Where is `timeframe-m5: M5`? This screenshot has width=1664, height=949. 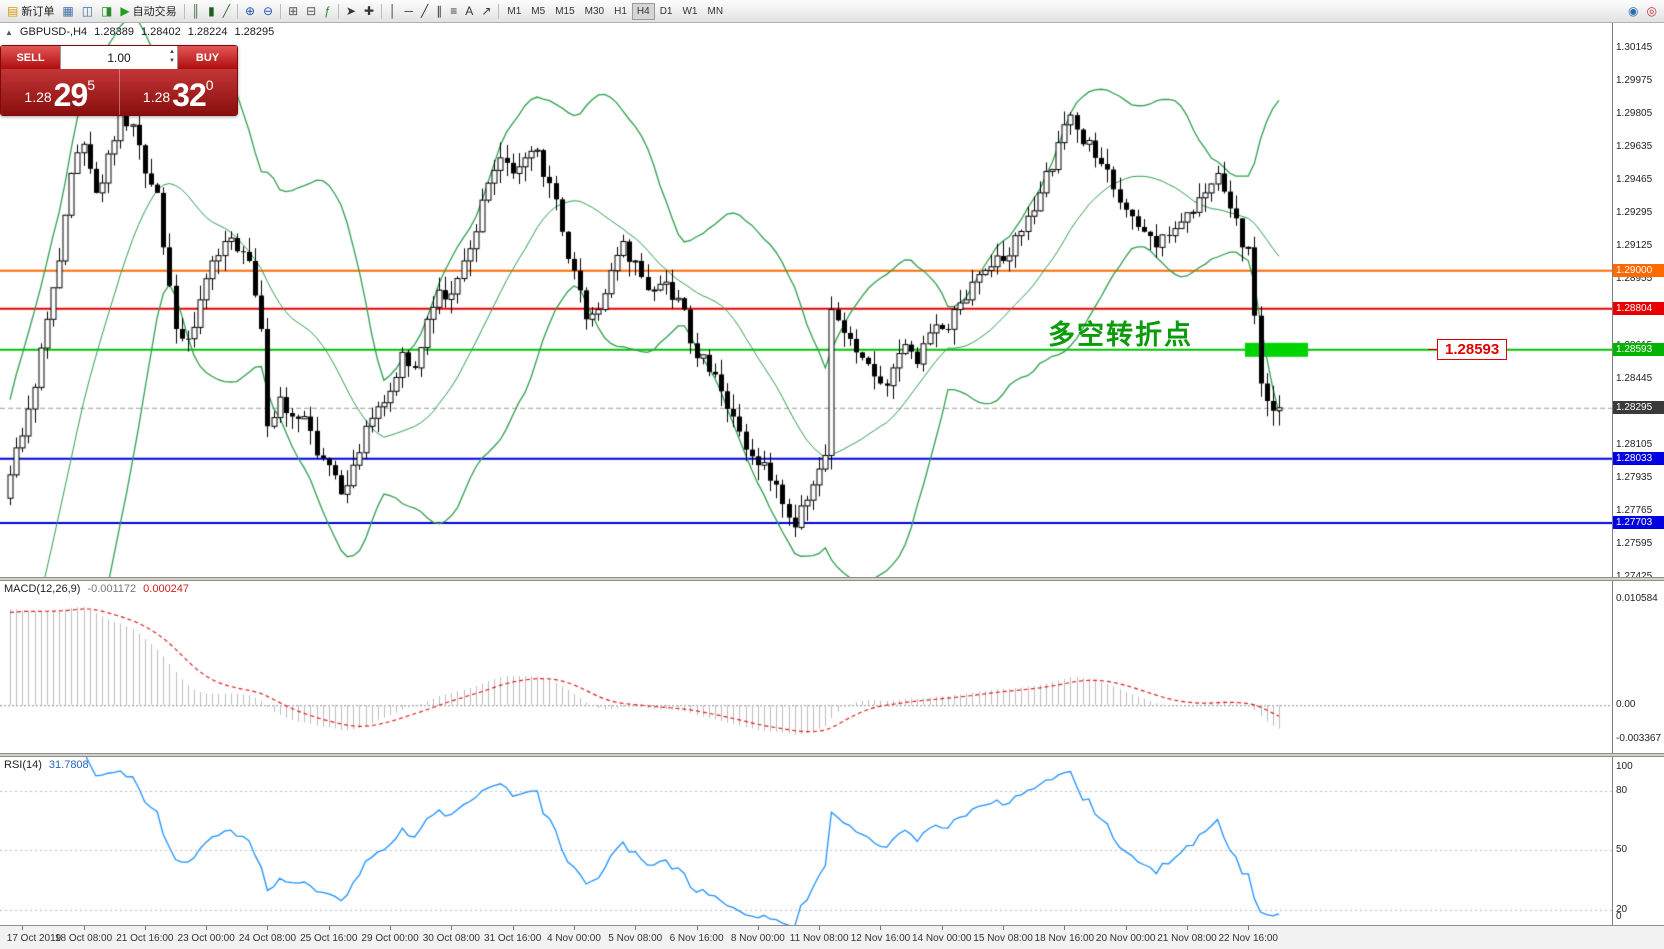
timeframe-m5: M5 is located at coordinates (538, 11).